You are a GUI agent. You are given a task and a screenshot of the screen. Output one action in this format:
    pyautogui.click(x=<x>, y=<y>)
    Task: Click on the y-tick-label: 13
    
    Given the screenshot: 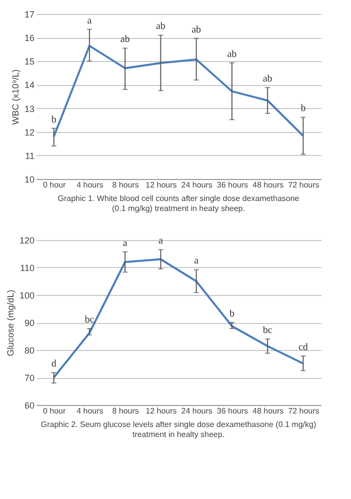 What is the action you would take?
    pyautogui.click(x=29, y=109)
    